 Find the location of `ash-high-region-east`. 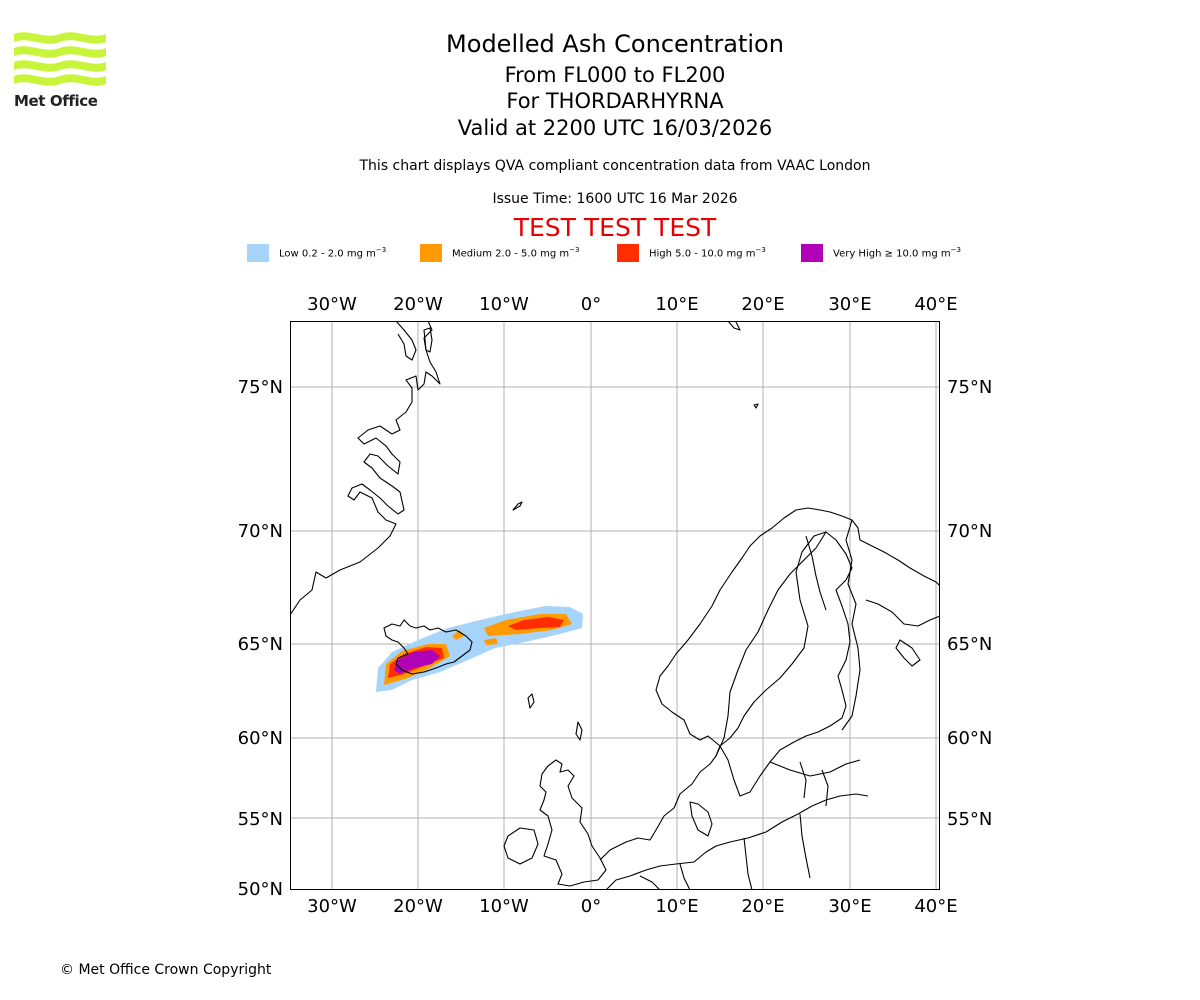

ash-high-region-east is located at coordinates (536, 623).